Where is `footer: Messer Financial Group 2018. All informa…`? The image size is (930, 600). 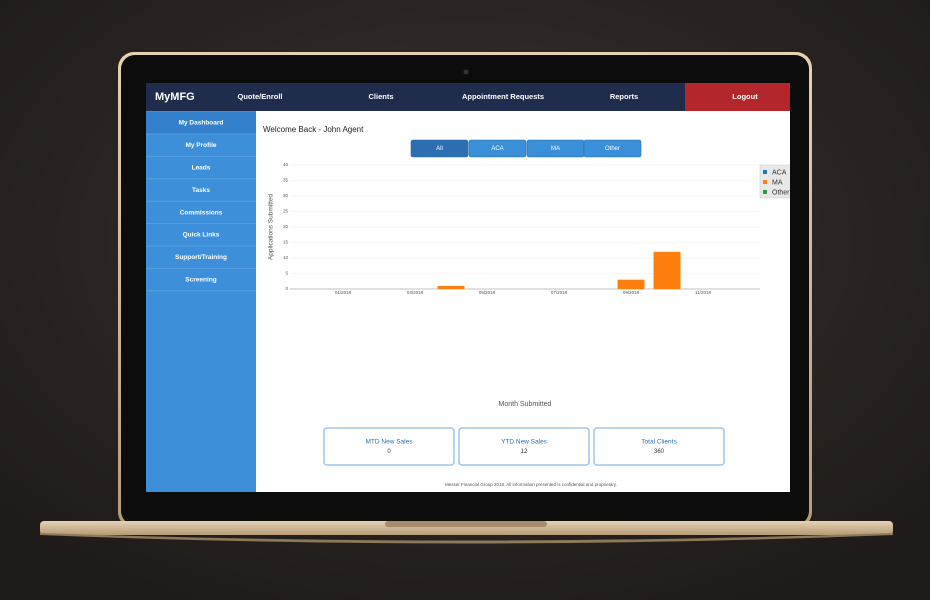
footer: Messer Financial Group 2018. All informa… is located at coordinates (531, 484).